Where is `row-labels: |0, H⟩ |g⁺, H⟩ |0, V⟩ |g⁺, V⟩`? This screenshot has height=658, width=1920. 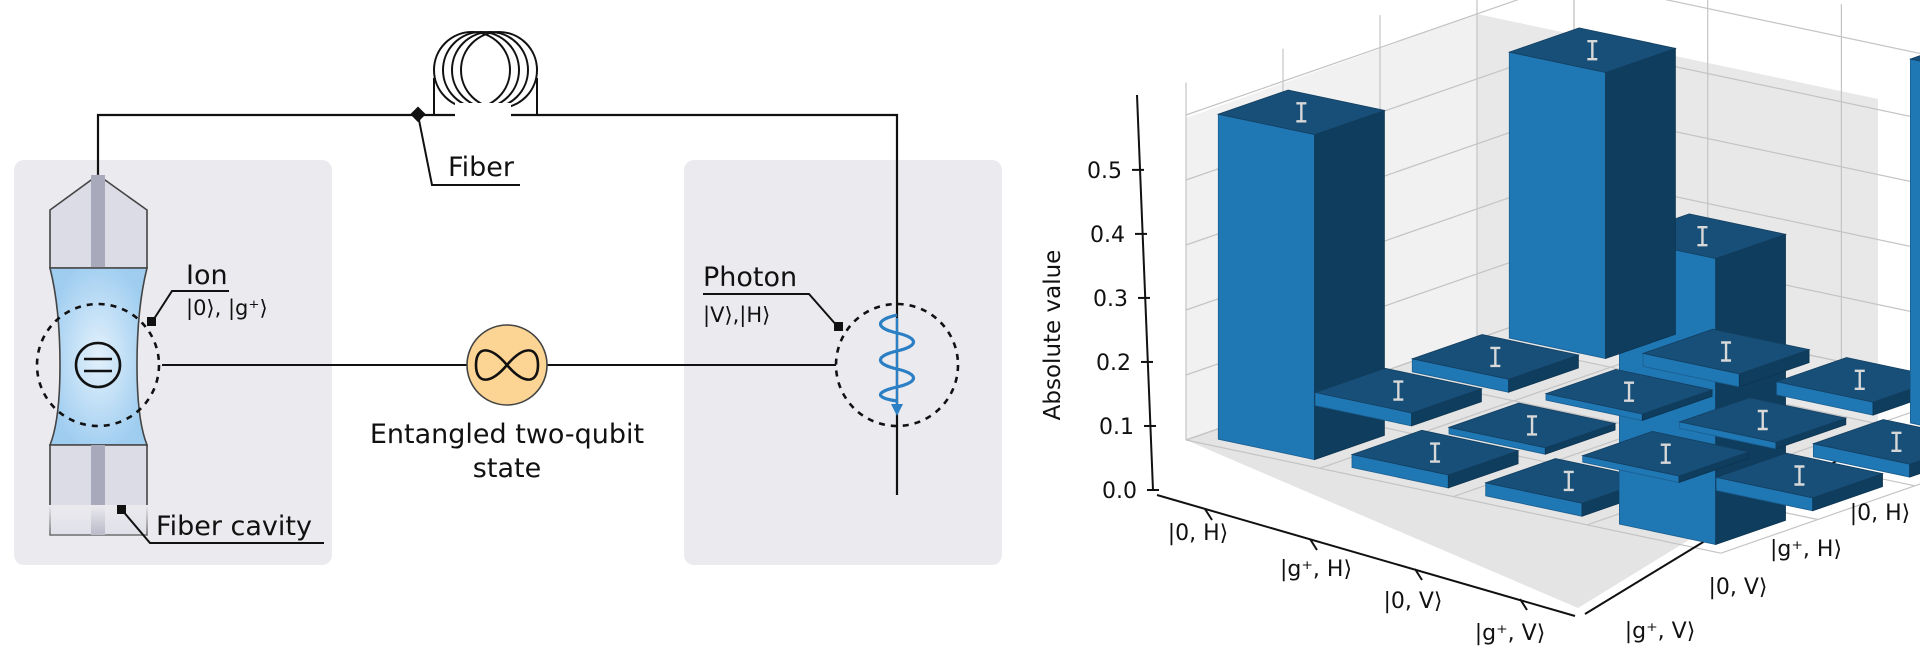
row-labels: |0, H⟩ |g⁺, H⟩ |0, V⟩ |g⁺, V⟩ is located at coordinates (1357, 577).